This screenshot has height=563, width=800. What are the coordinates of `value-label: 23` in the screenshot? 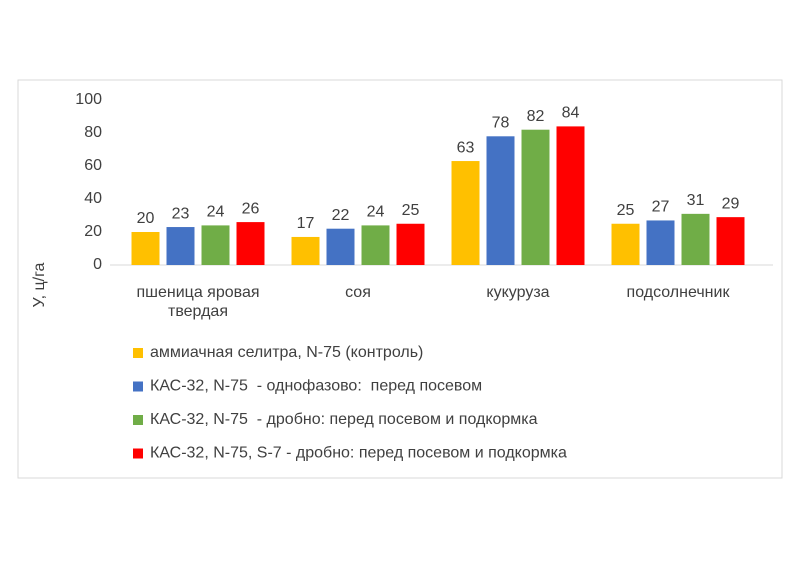 It's located at (181, 213).